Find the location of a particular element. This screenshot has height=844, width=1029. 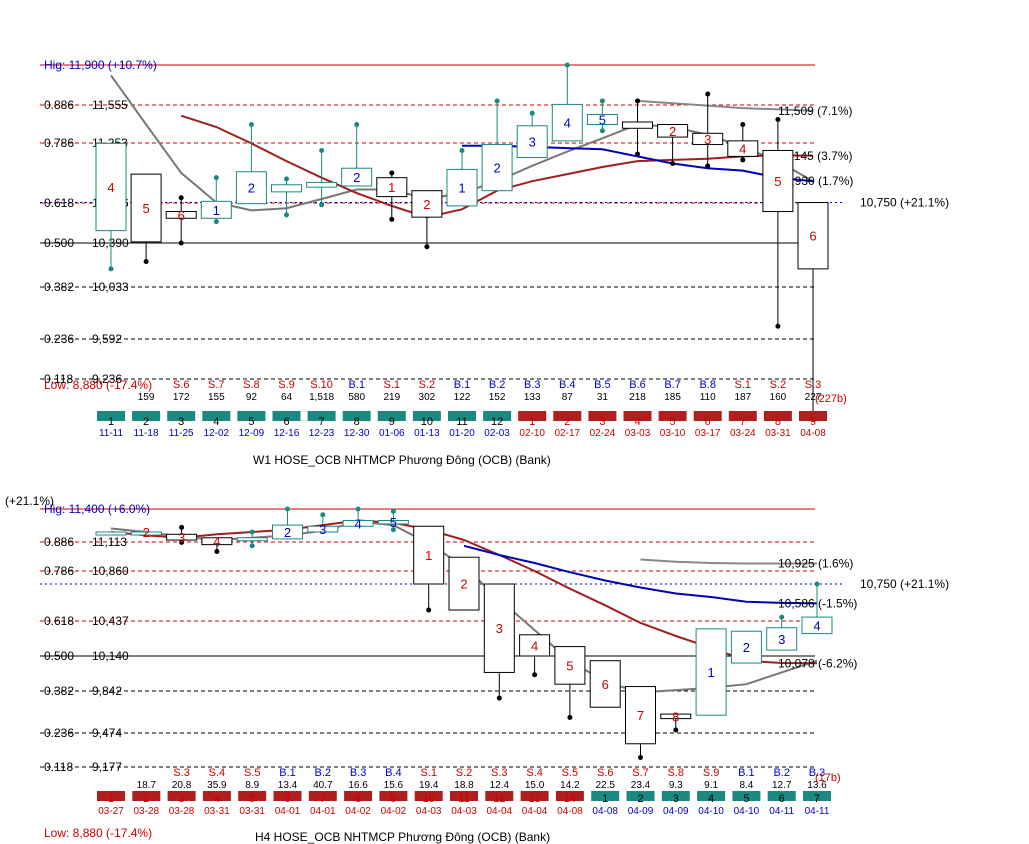

ma-value-label: 11,145 (3.7%) is located at coordinates (815, 156).